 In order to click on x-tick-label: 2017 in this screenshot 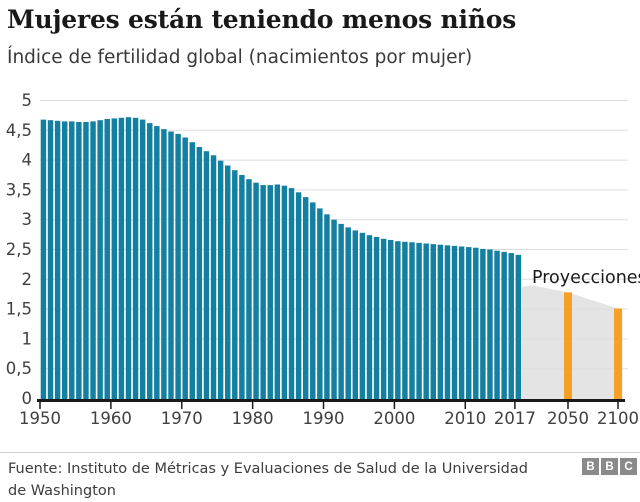, I will do `click(515, 418)`.